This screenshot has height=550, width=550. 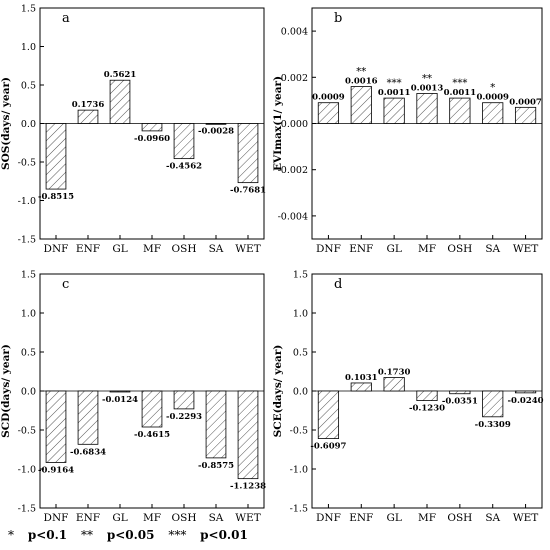 I want to click on y-tick-label: -0.004, so click(x=293, y=216).